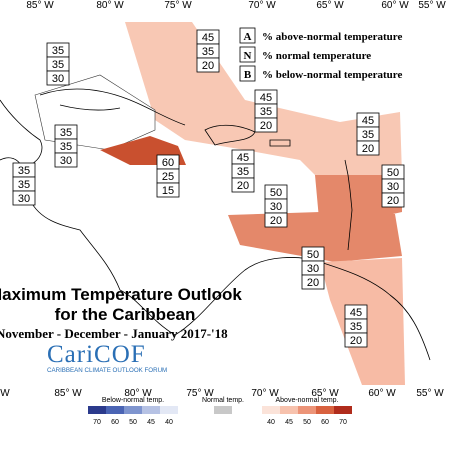 The width and height of the screenshot is (450, 450). What do you see at coordinates (320, 35) in the screenshot?
I see `legend-item: A % above-normal temperature` at bounding box center [320, 35].